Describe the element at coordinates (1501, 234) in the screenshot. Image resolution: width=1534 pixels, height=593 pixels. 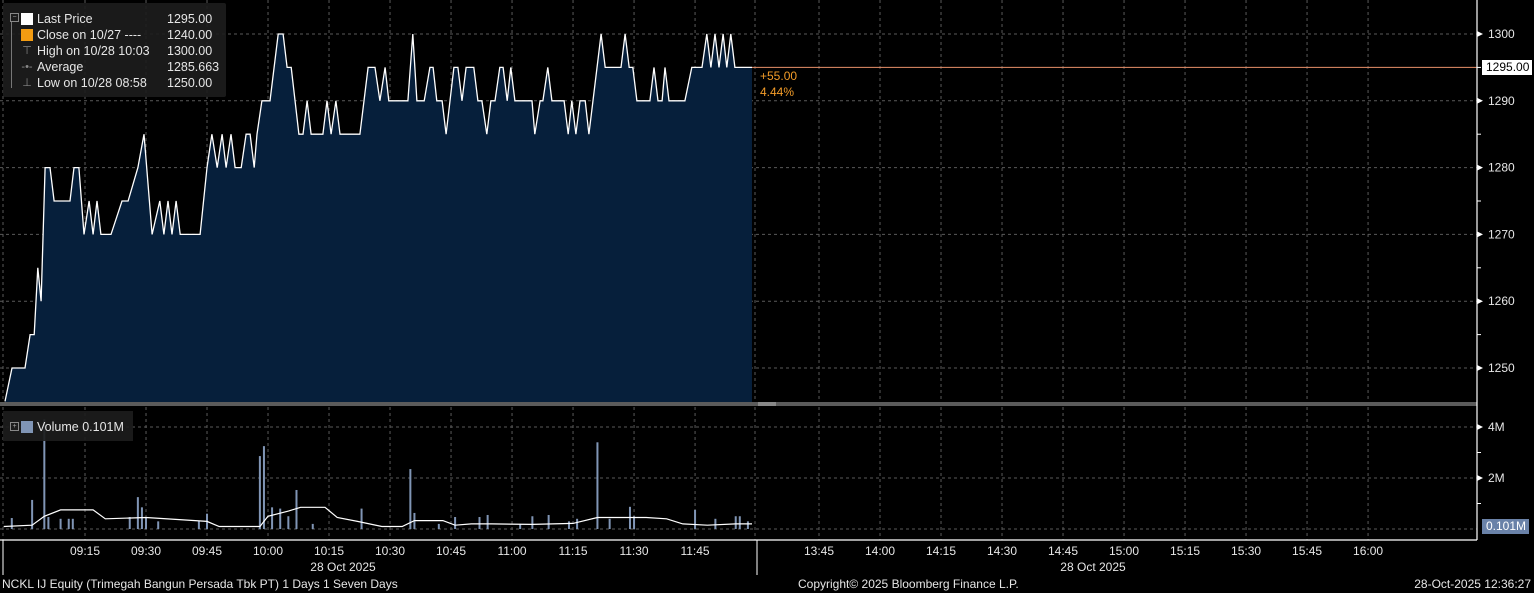
I see `y-tick-label: 1270` at that location.